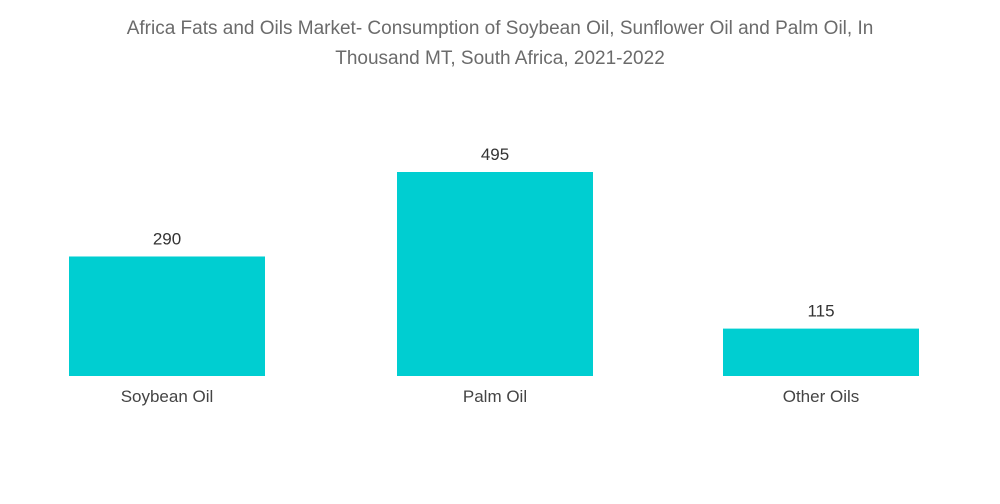  I want to click on value-label: 495, so click(495, 154).